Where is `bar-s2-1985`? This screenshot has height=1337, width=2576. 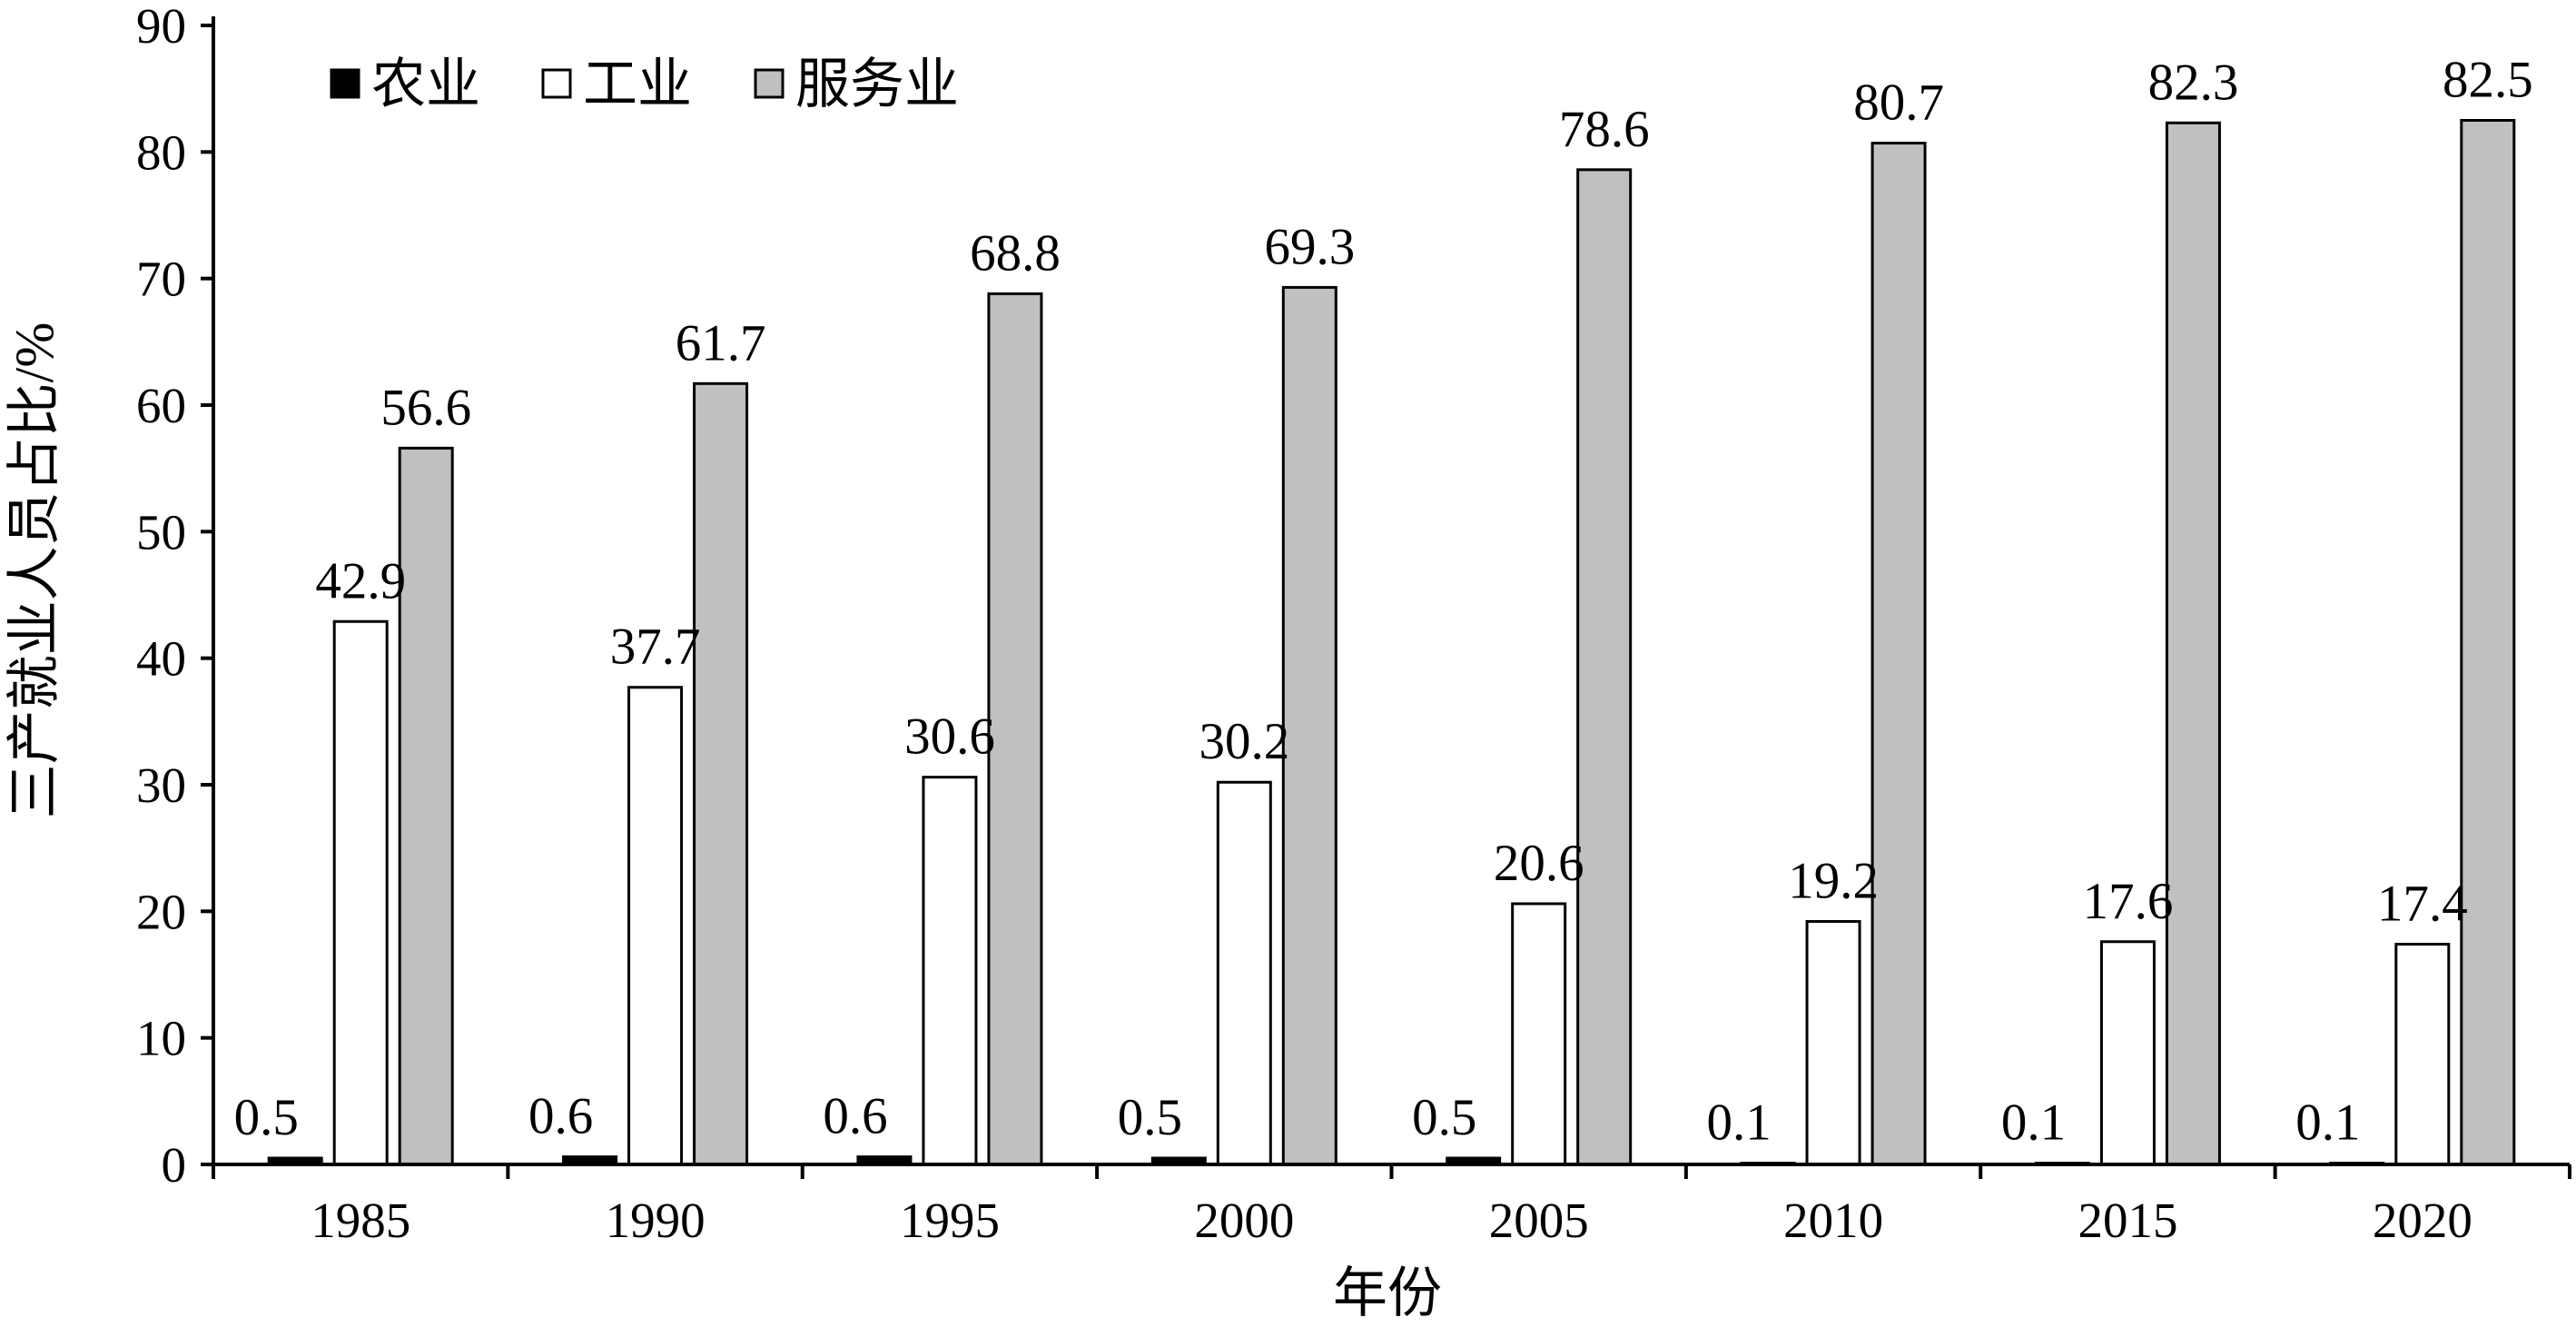 bar-s2-1985 is located at coordinates (426, 806).